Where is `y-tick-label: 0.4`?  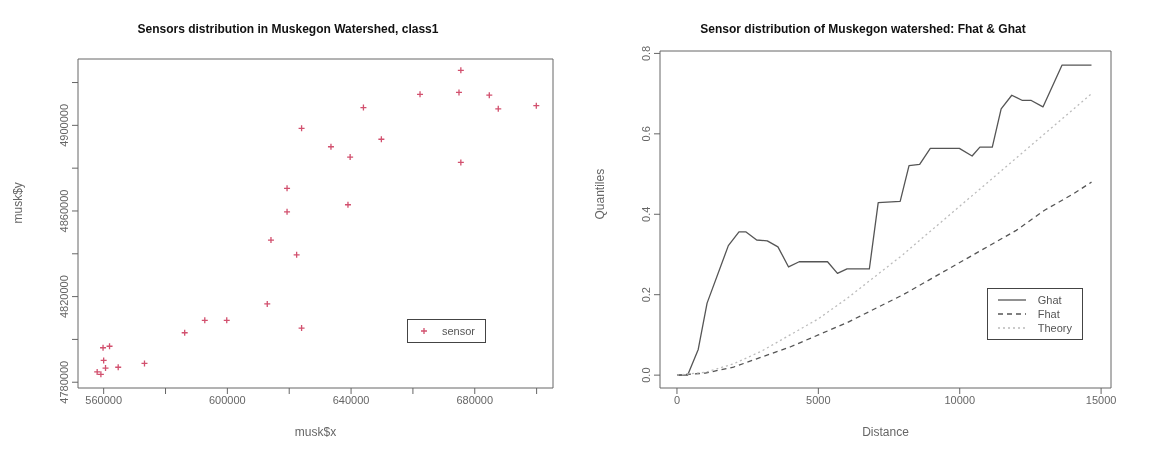 y-tick-label: 0.4 is located at coordinates (646, 214).